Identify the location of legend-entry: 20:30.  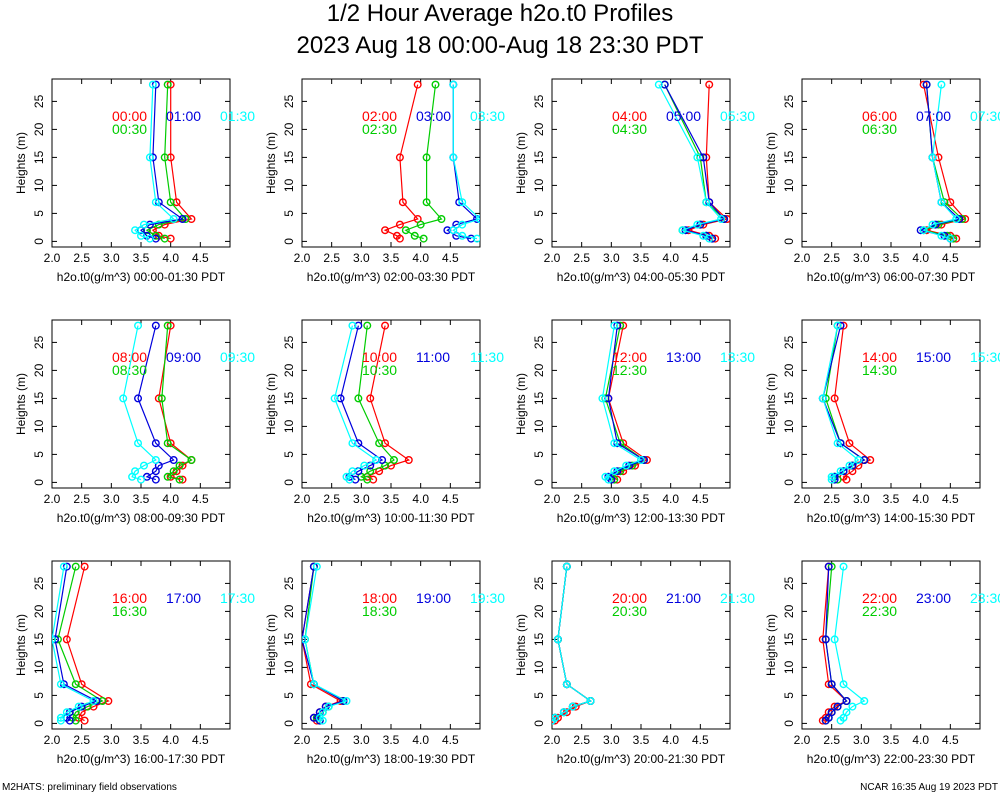
(629, 611).